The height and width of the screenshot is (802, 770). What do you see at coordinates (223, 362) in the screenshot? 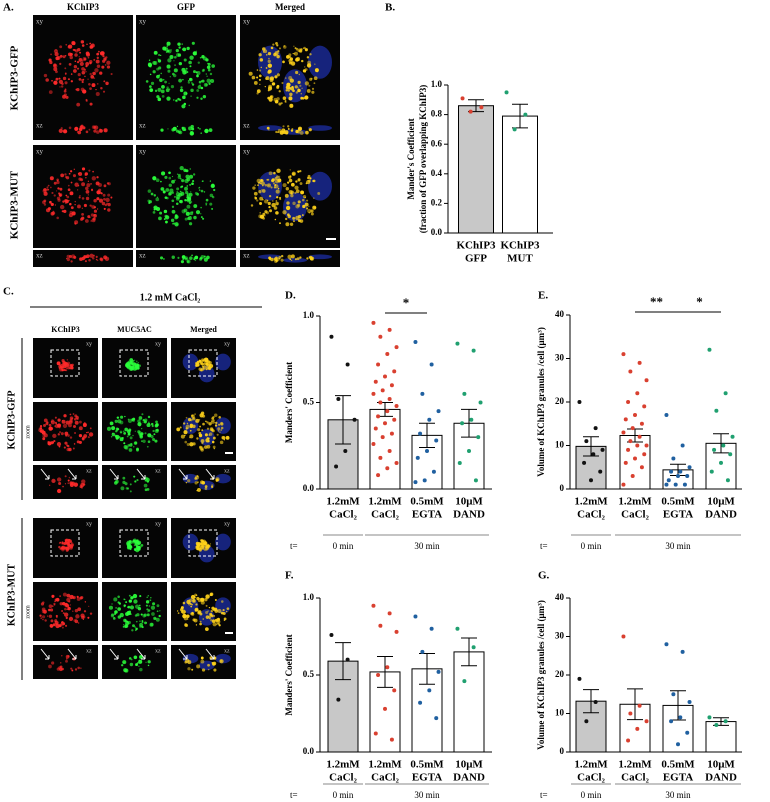
I see `nucleus` at bounding box center [223, 362].